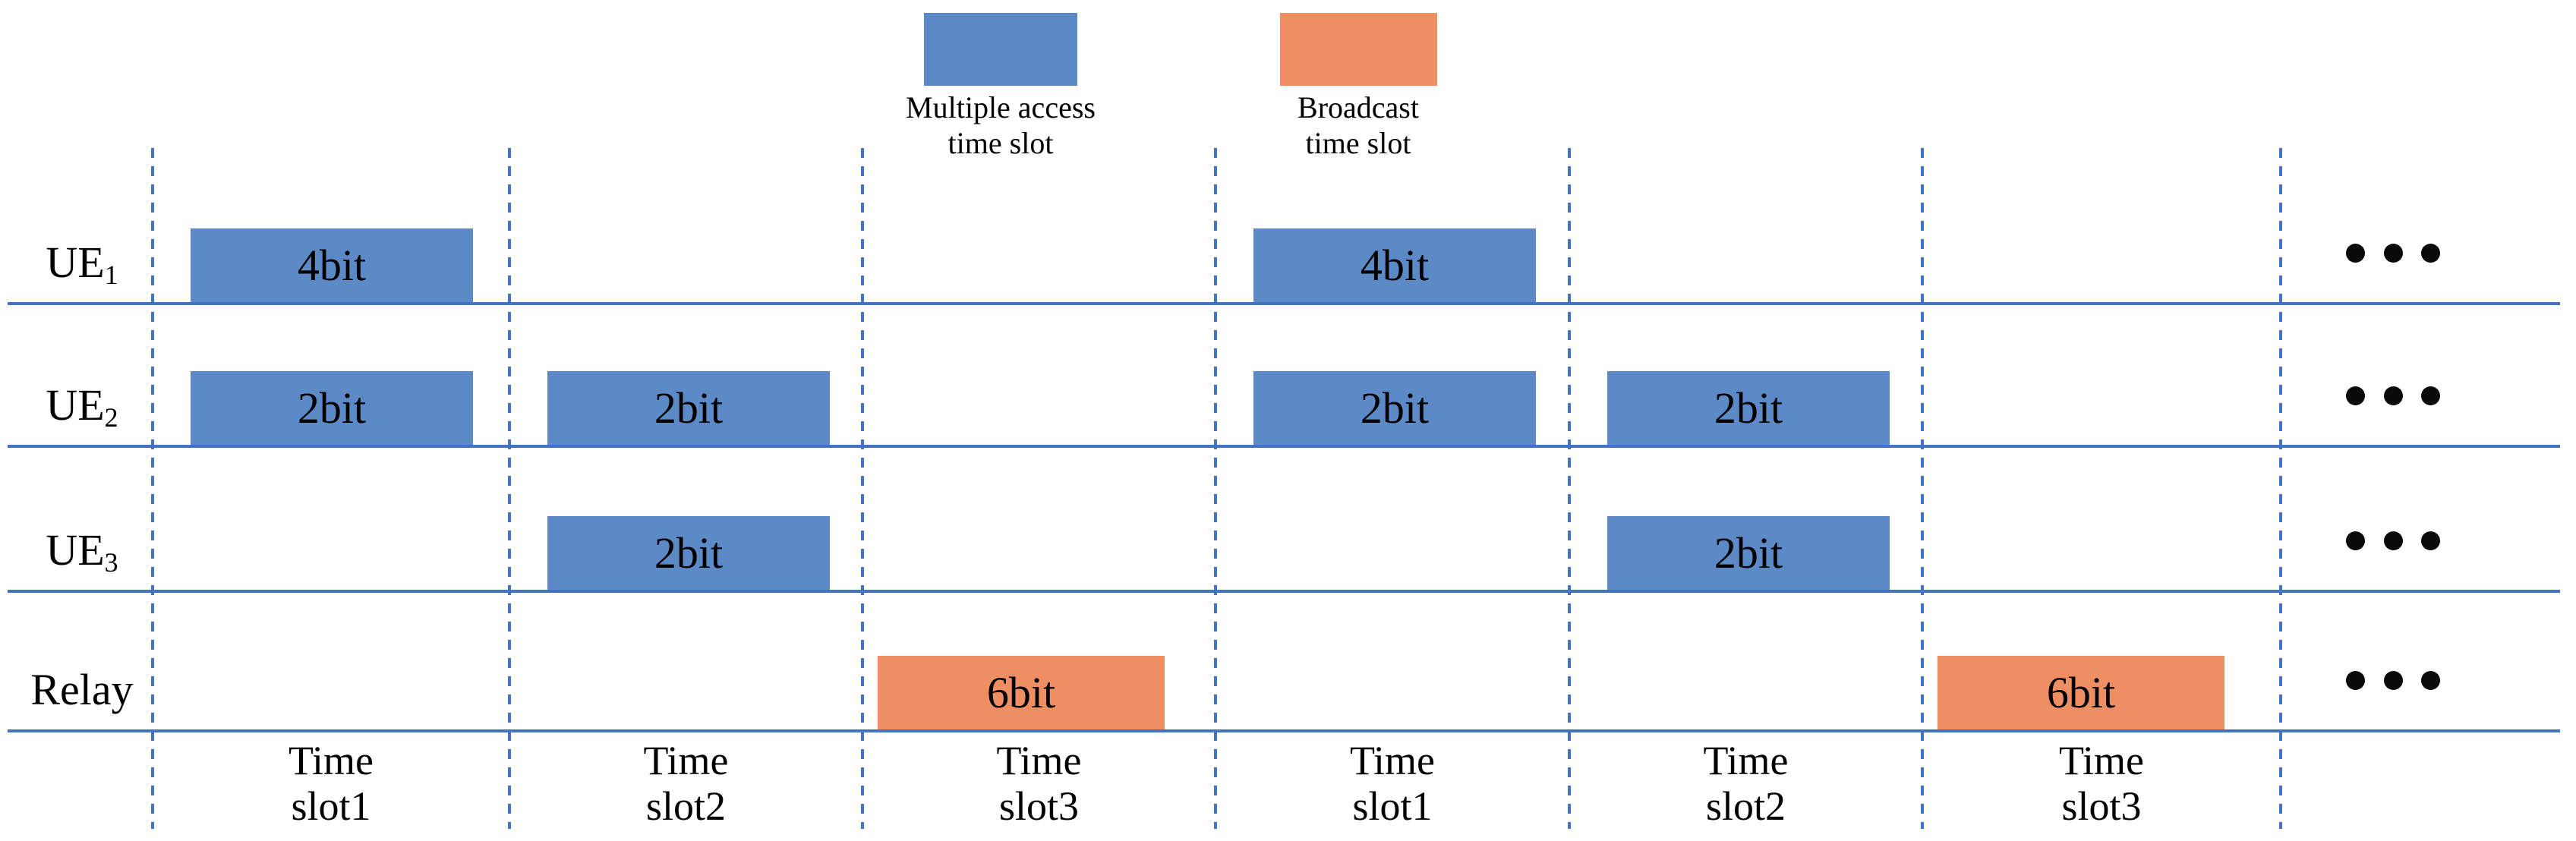 The width and height of the screenshot is (2576, 841). I want to click on row-label-subscript: 1, so click(111, 274).